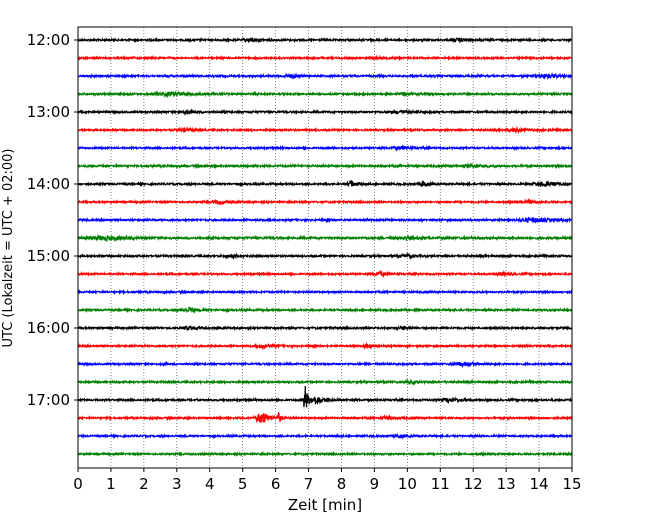 The width and height of the screenshot is (650, 520). I want to click on x-axis-ticks: 0 1 2 3 4 5 6 7 8 9 10 11 12 13 14 15, so click(327, 480).